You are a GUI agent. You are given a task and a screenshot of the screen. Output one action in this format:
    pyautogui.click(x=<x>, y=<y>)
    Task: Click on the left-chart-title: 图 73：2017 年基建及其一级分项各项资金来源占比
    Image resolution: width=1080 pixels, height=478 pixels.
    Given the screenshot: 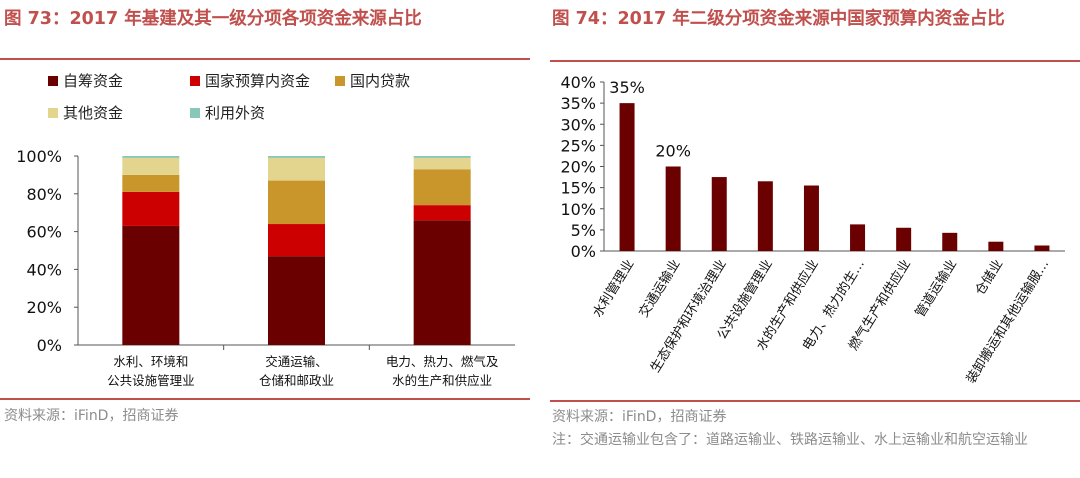 What is the action you would take?
    pyautogui.click(x=213, y=19)
    